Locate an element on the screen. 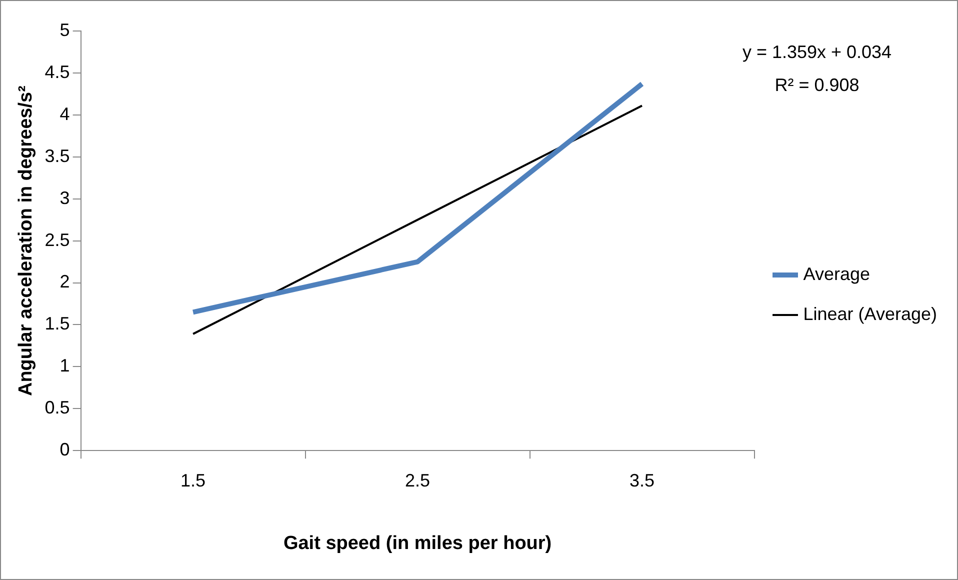 The height and width of the screenshot is (580, 958). y-tick-label: 0.5 is located at coordinates (57, 408).